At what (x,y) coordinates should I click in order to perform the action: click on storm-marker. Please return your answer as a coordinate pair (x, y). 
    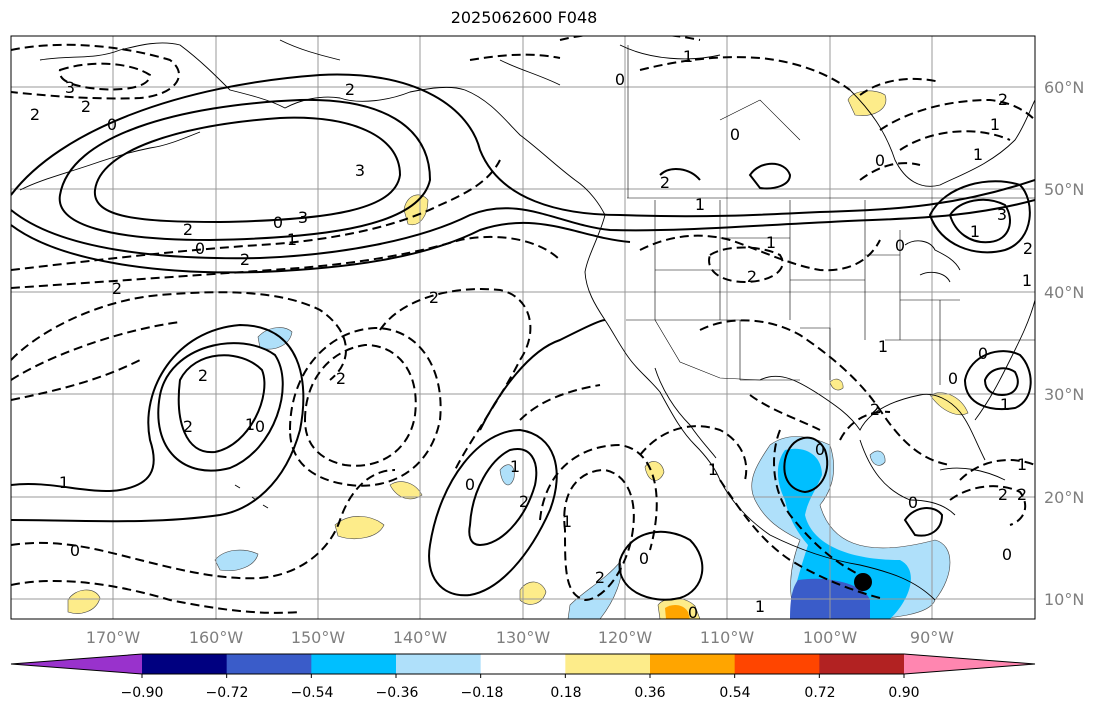
    Looking at the image, I should click on (863, 582).